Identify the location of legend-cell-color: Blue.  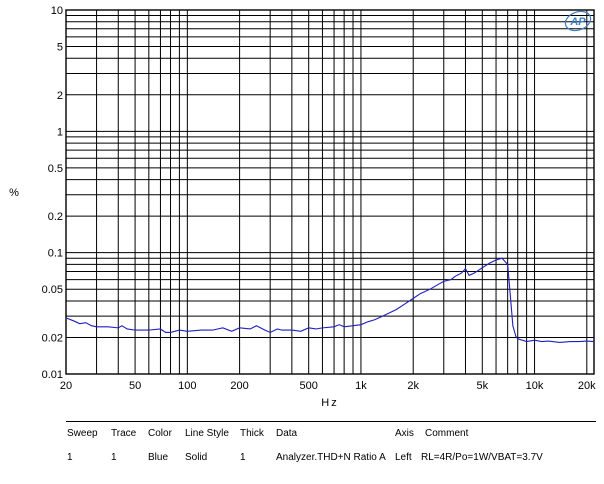
(158, 457).